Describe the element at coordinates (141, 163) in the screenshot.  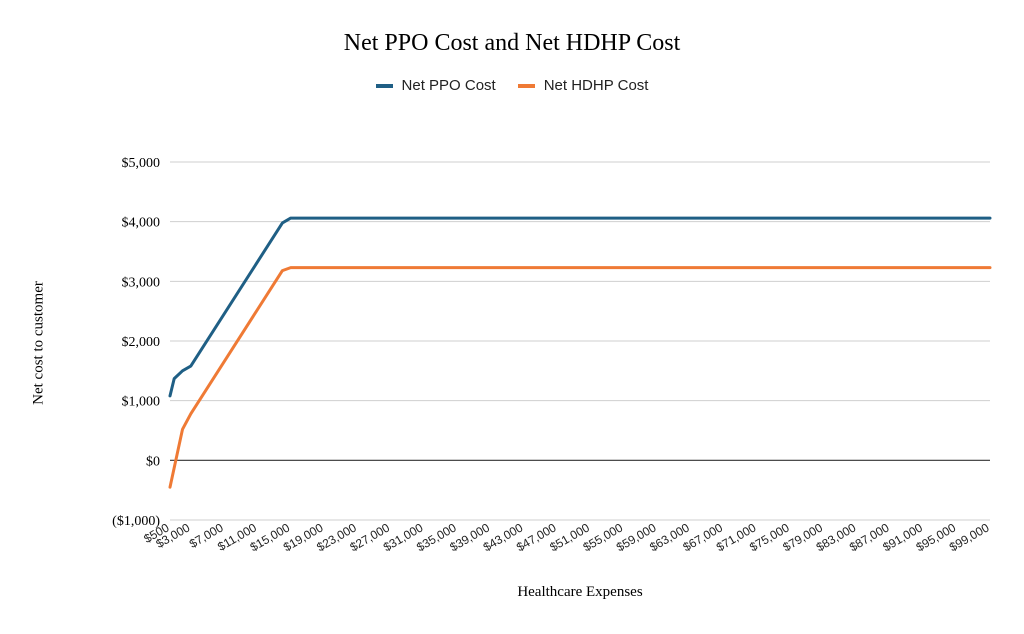
I see `y-tick-label: $5,000` at that location.